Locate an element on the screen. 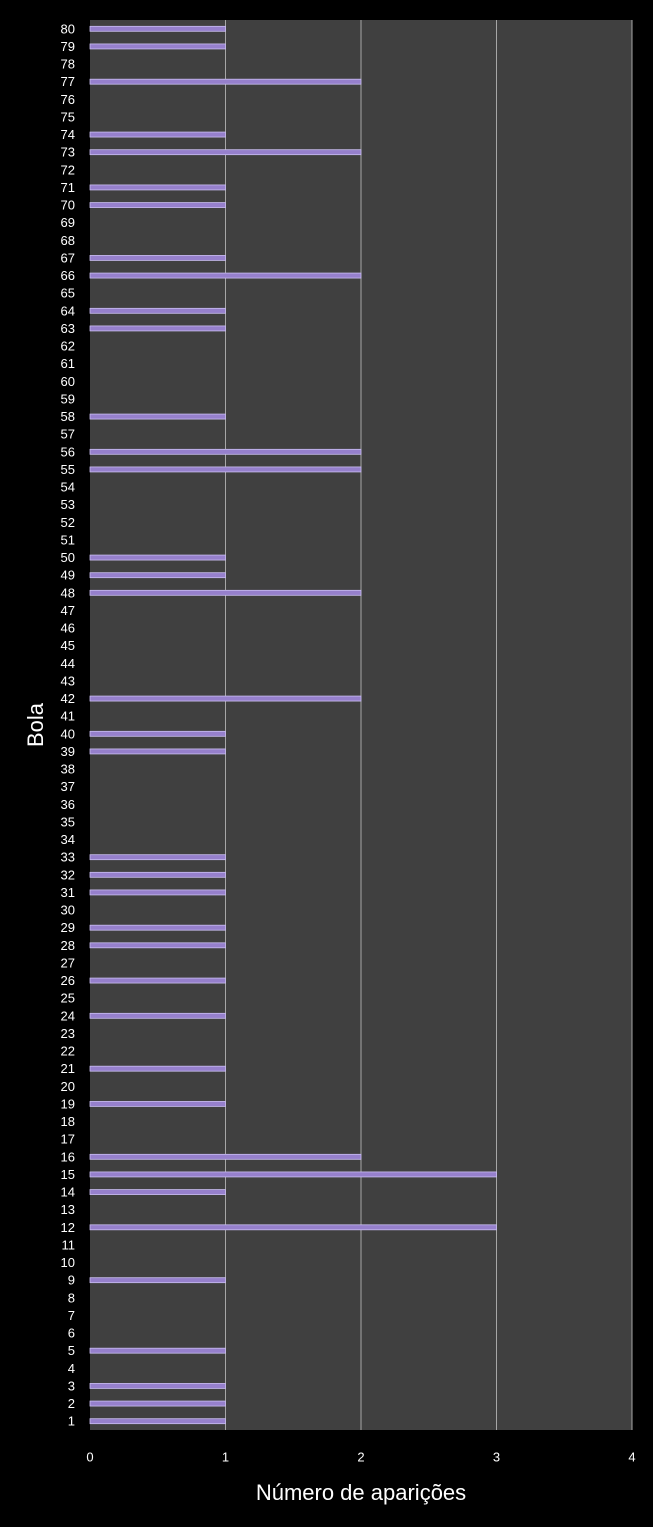 Image resolution: width=653 pixels, height=1527 pixels. y-tick-label: 2 is located at coordinates (71, 1403).